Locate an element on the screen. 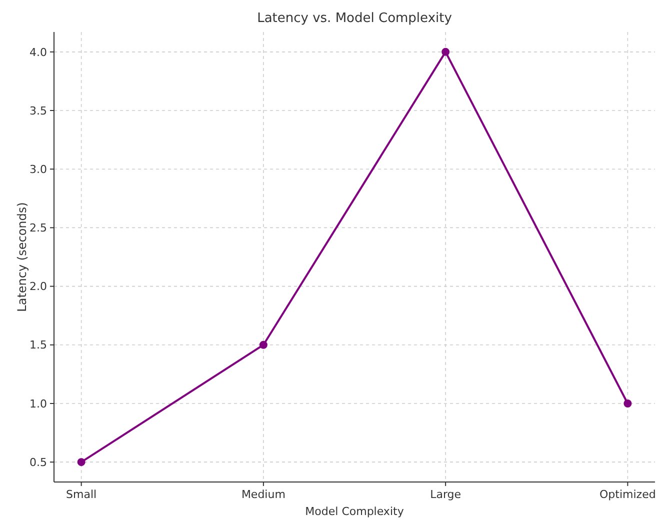 The height and width of the screenshot is (521, 662). chart-title: Latency vs. Model Complexity is located at coordinates (354, 18).